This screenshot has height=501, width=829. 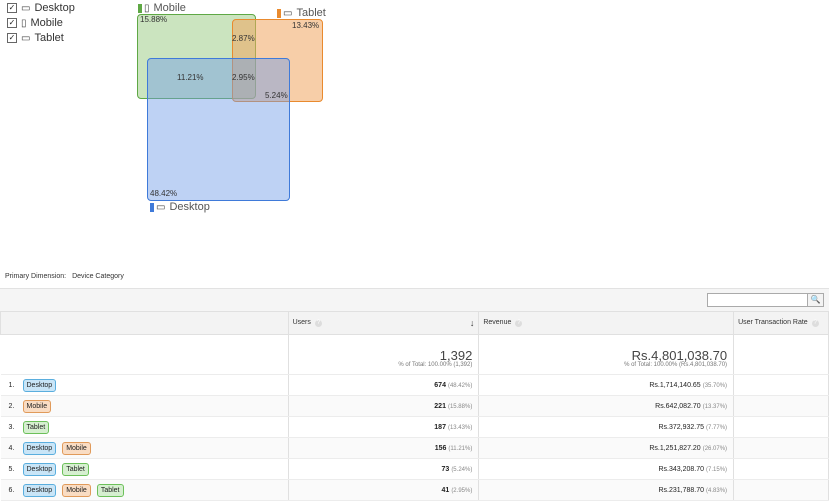 What do you see at coordinates (49, 38) in the screenshot?
I see `legend-label: Tablet` at bounding box center [49, 38].